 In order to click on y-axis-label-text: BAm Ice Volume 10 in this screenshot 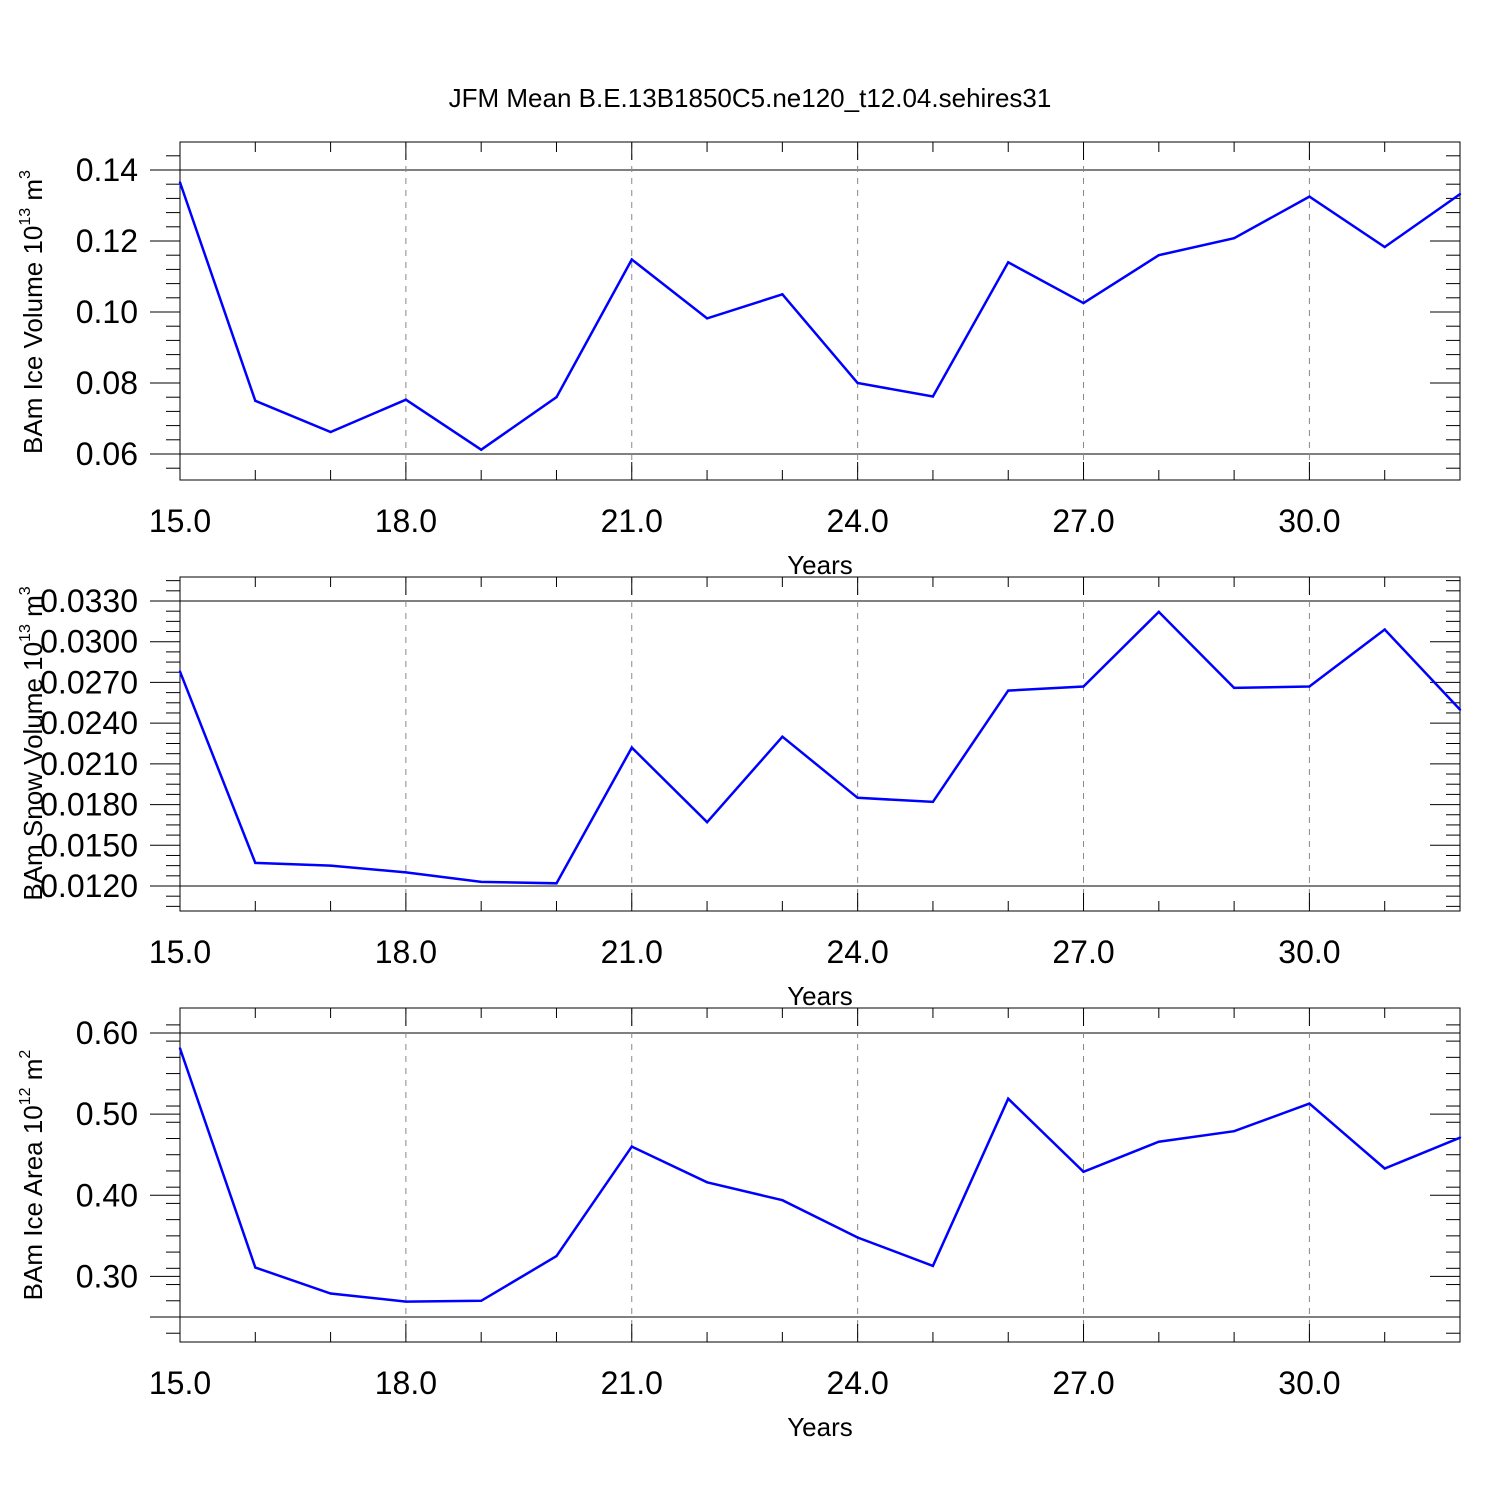, I will do `click(33, 340)`.